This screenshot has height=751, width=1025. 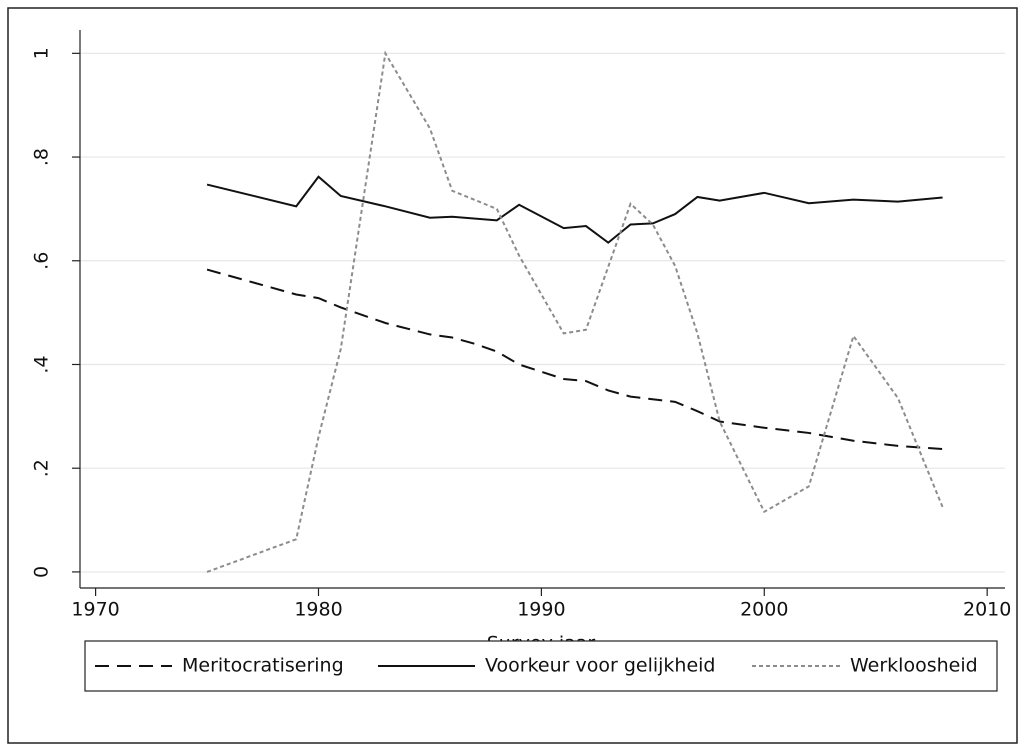 What do you see at coordinates (318, 610) in the screenshot?
I see `x-tick-label: 1980` at bounding box center [318, 610].